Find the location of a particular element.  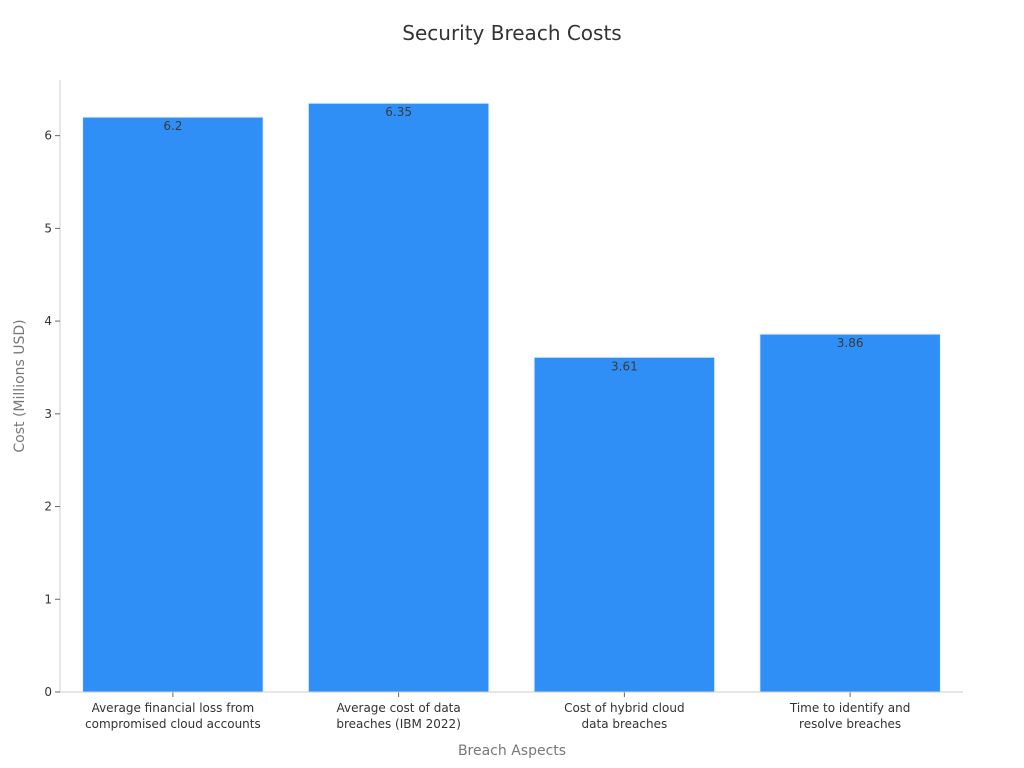

x-tick-label-2-line-0: Cost of hybrid cloud is located at coordinates (624, 708).